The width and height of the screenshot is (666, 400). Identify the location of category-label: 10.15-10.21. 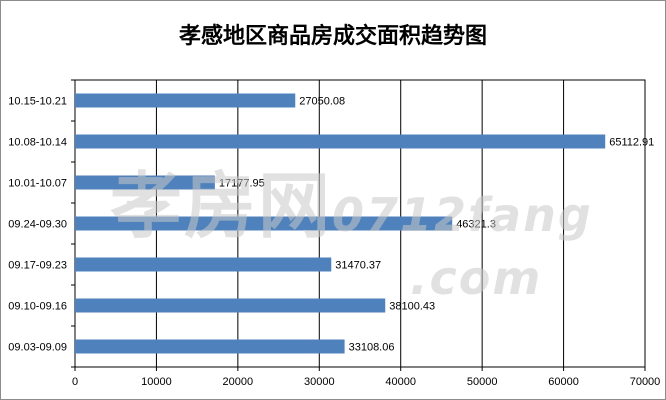
(37, 102).